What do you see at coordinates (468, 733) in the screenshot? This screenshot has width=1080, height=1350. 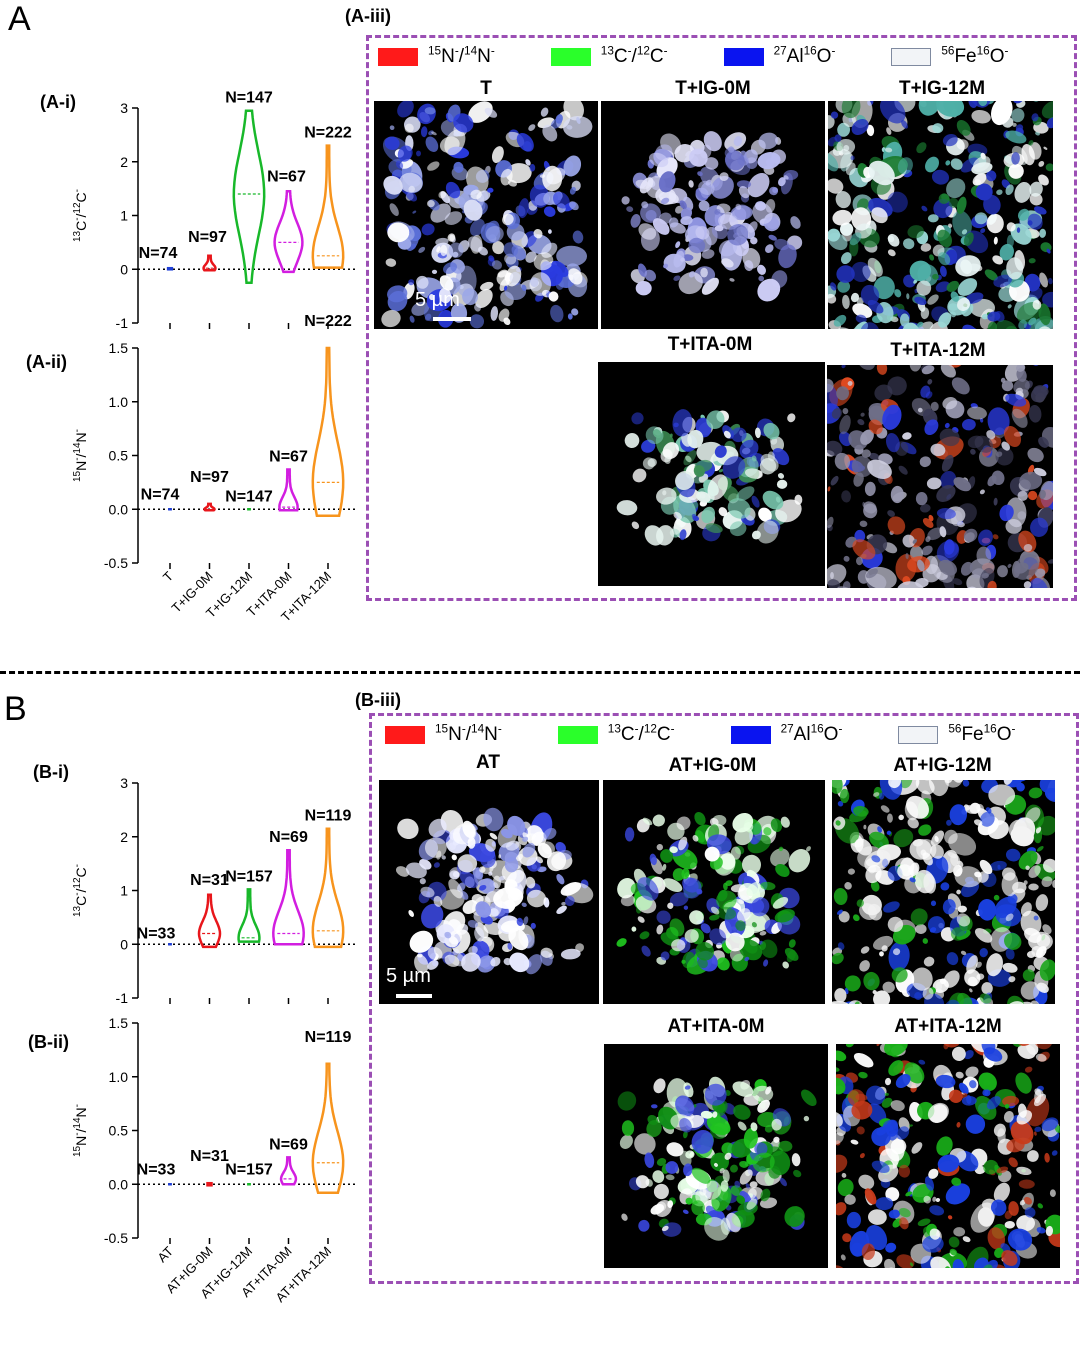 I see `legend-label-n: 15N-/14N-` at bounding box center [468, 733].